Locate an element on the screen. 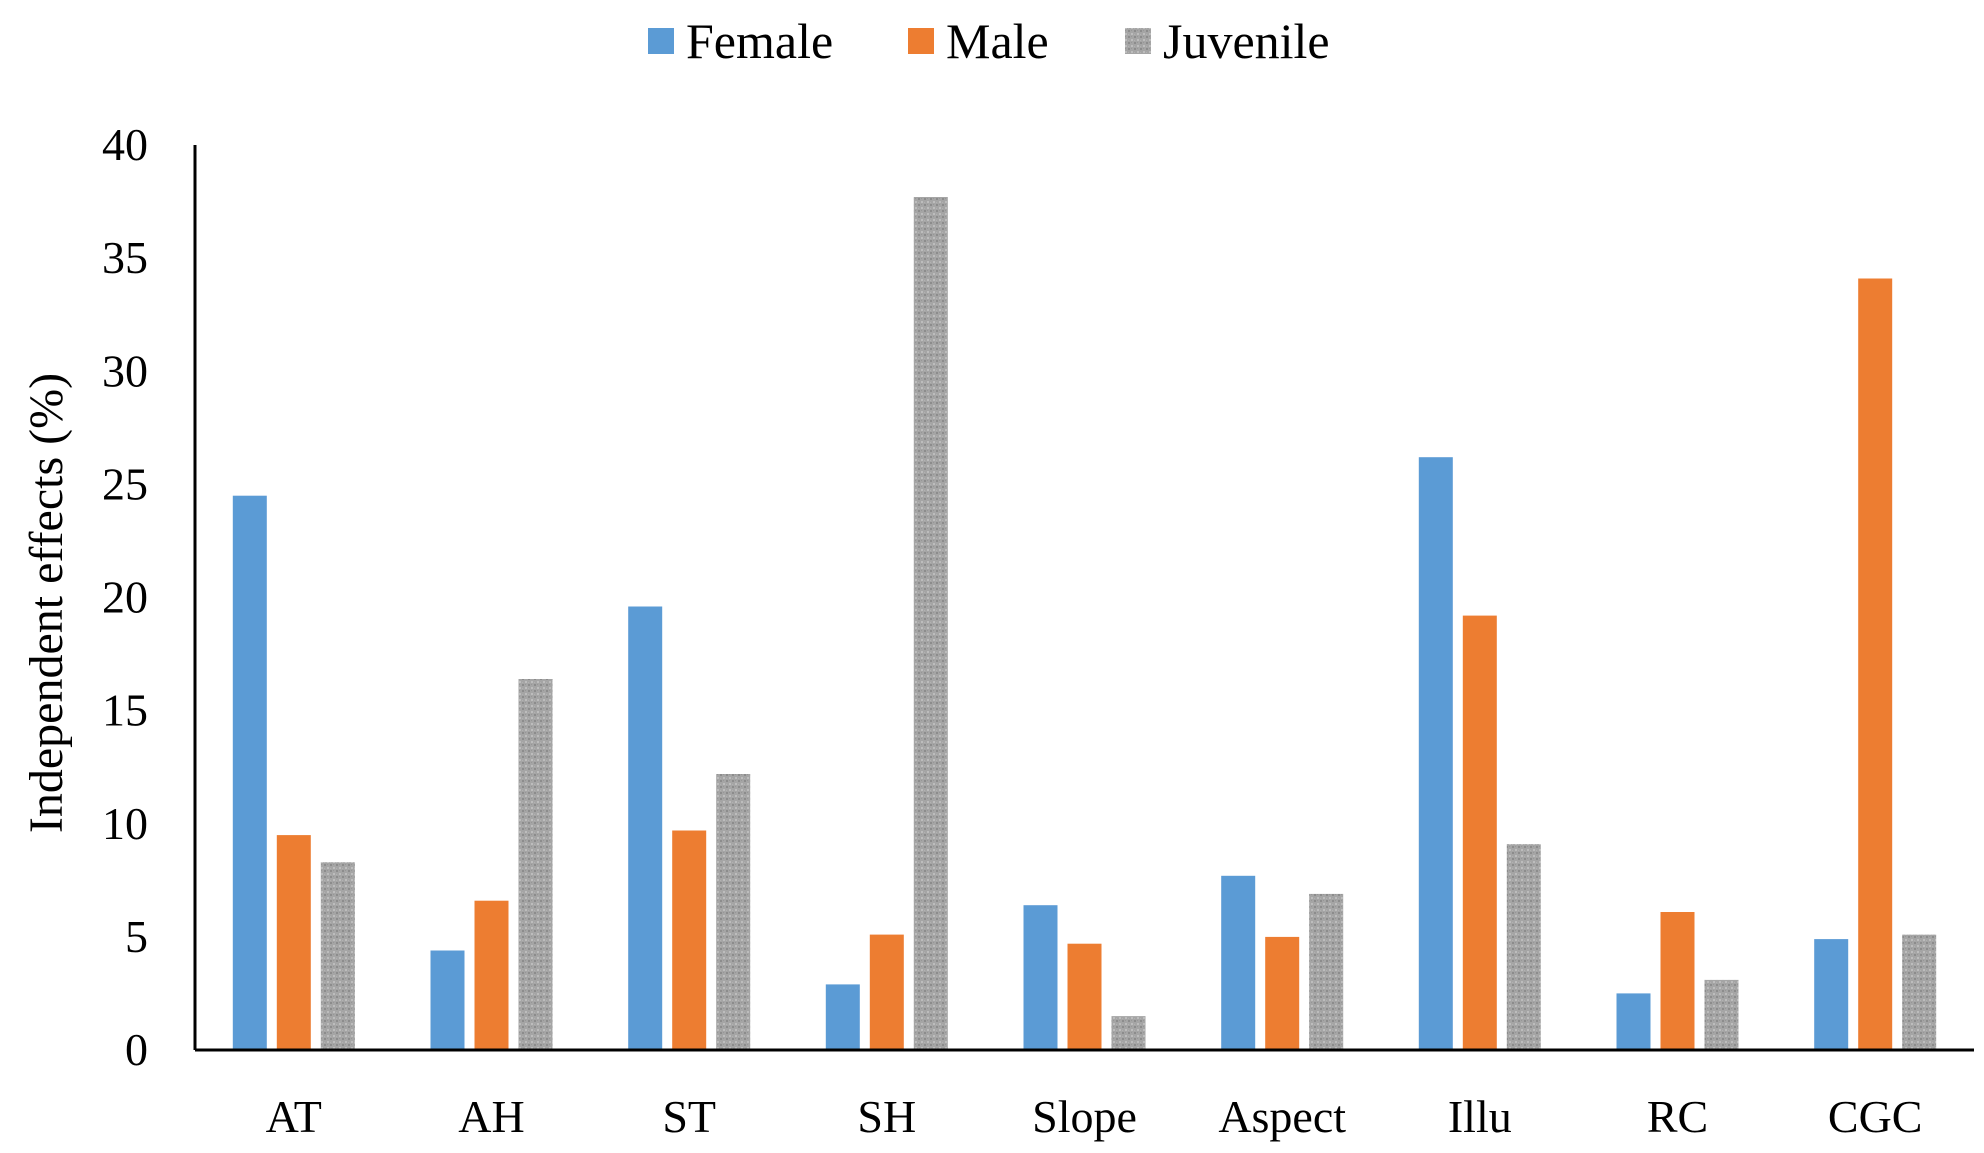 The width and height of the screenshot is (1984, 1153). bar-female-slope is located at coordinates (1040, 977).